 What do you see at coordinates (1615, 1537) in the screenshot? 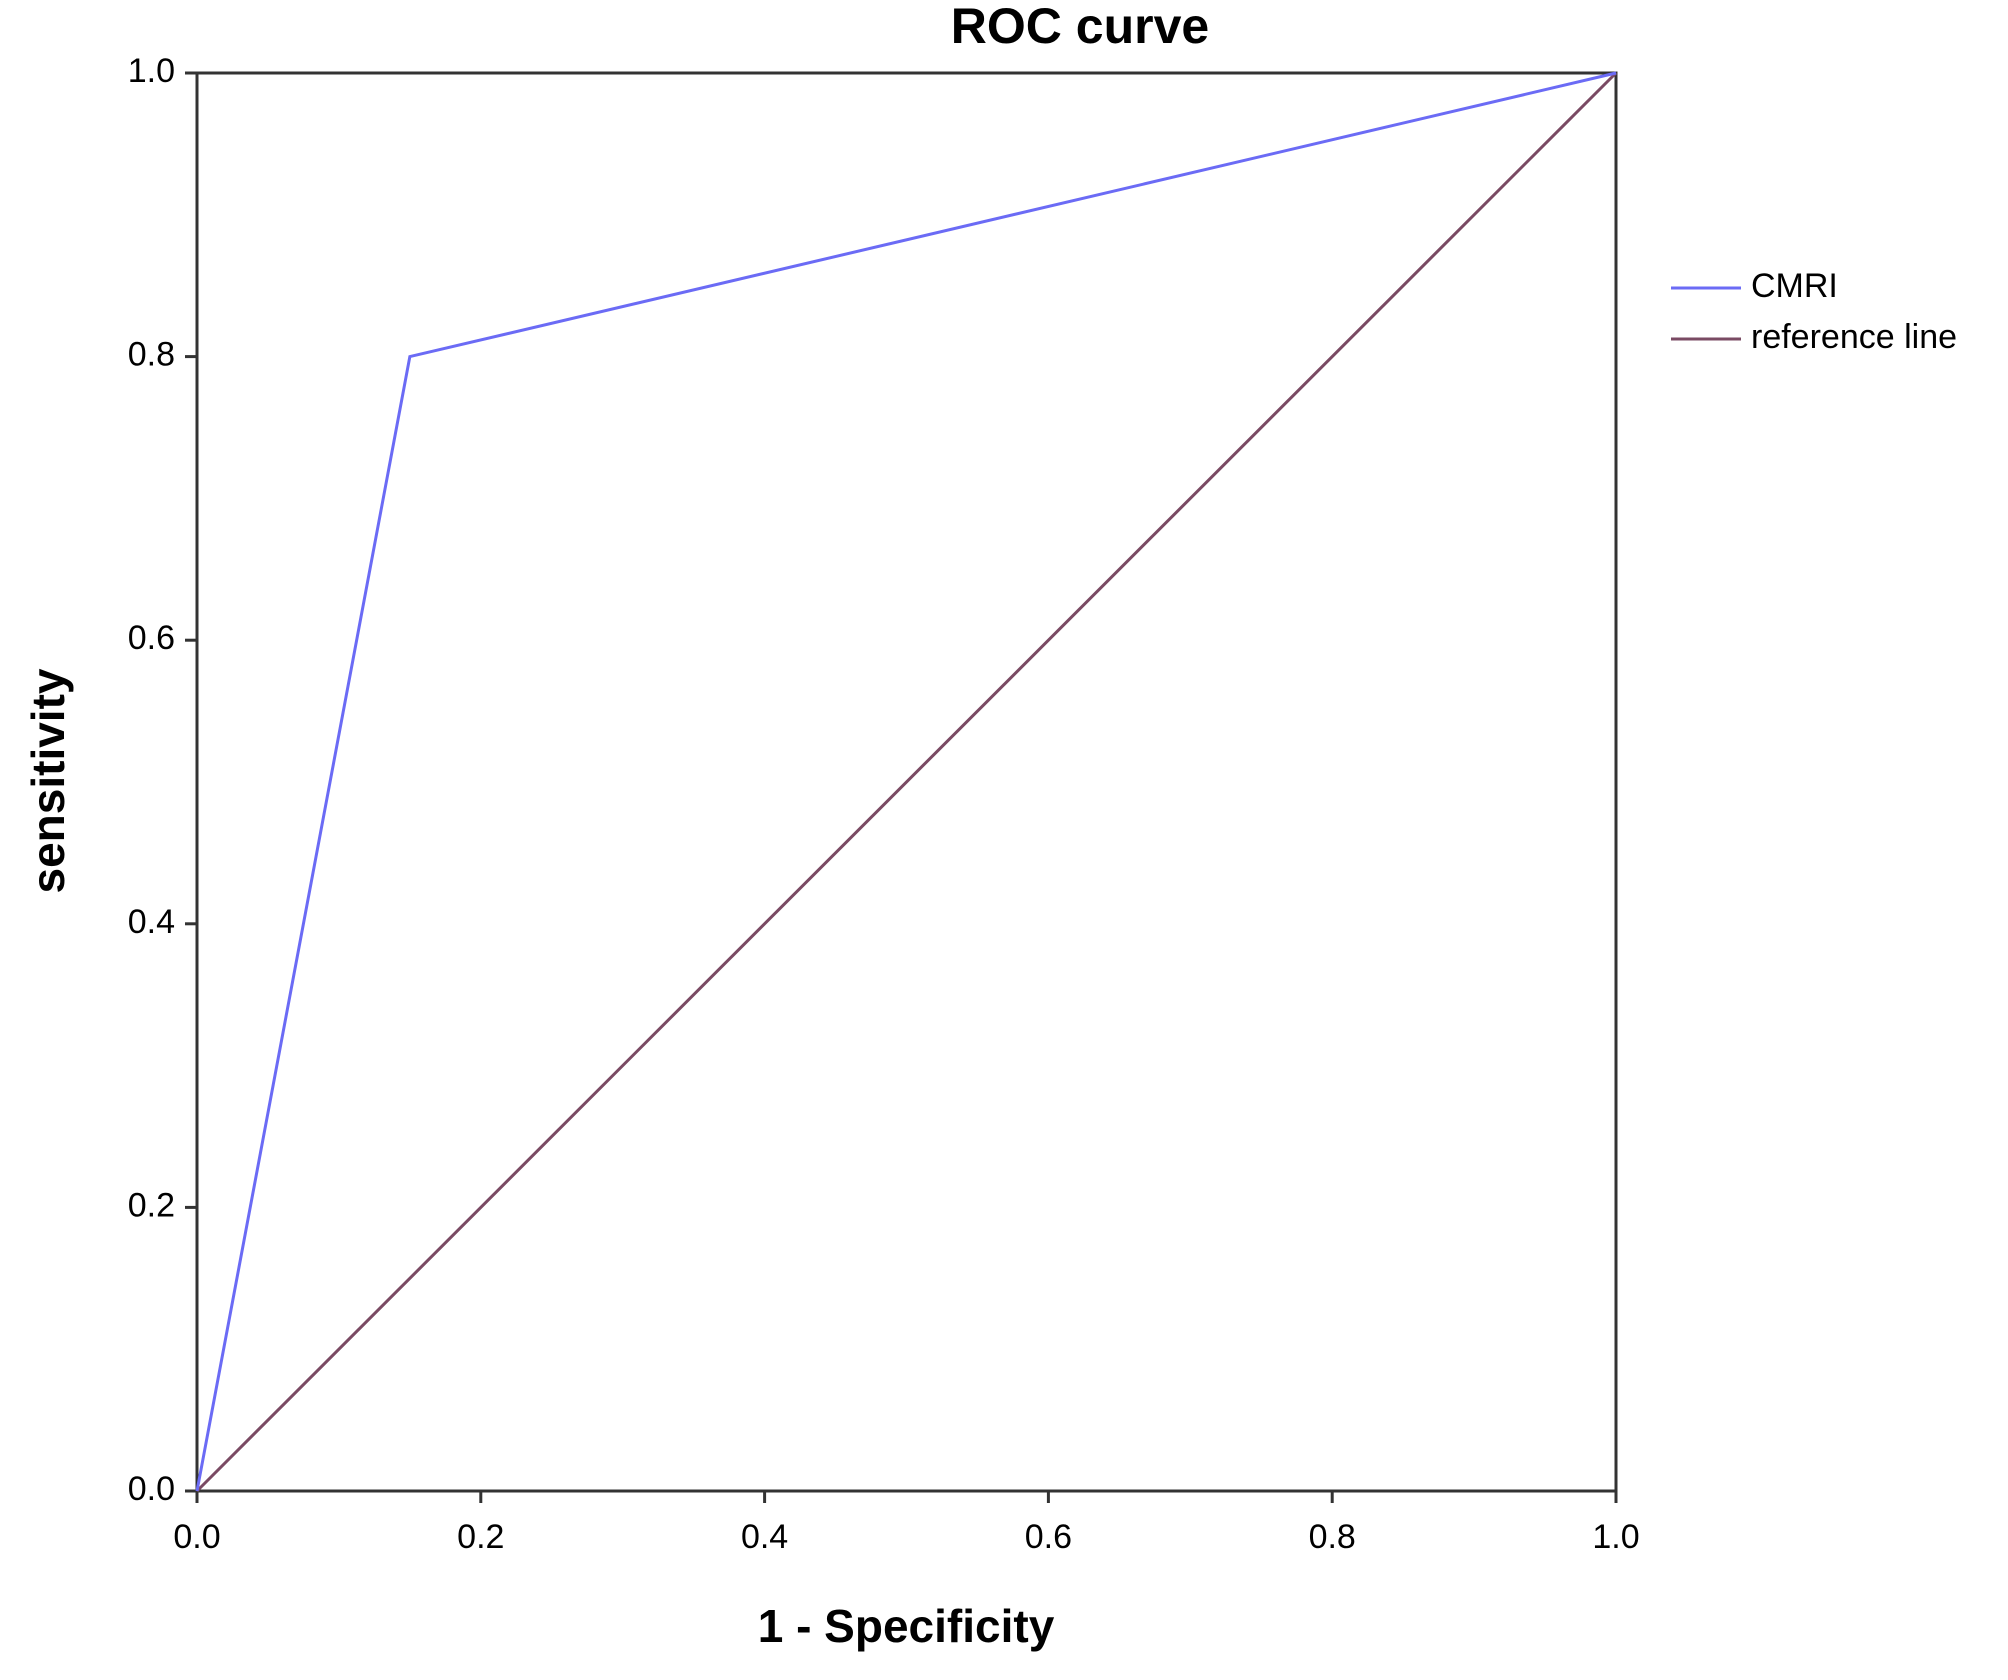
I see `x-tick-label: 1.0` at bounding box center [1615, 1537].